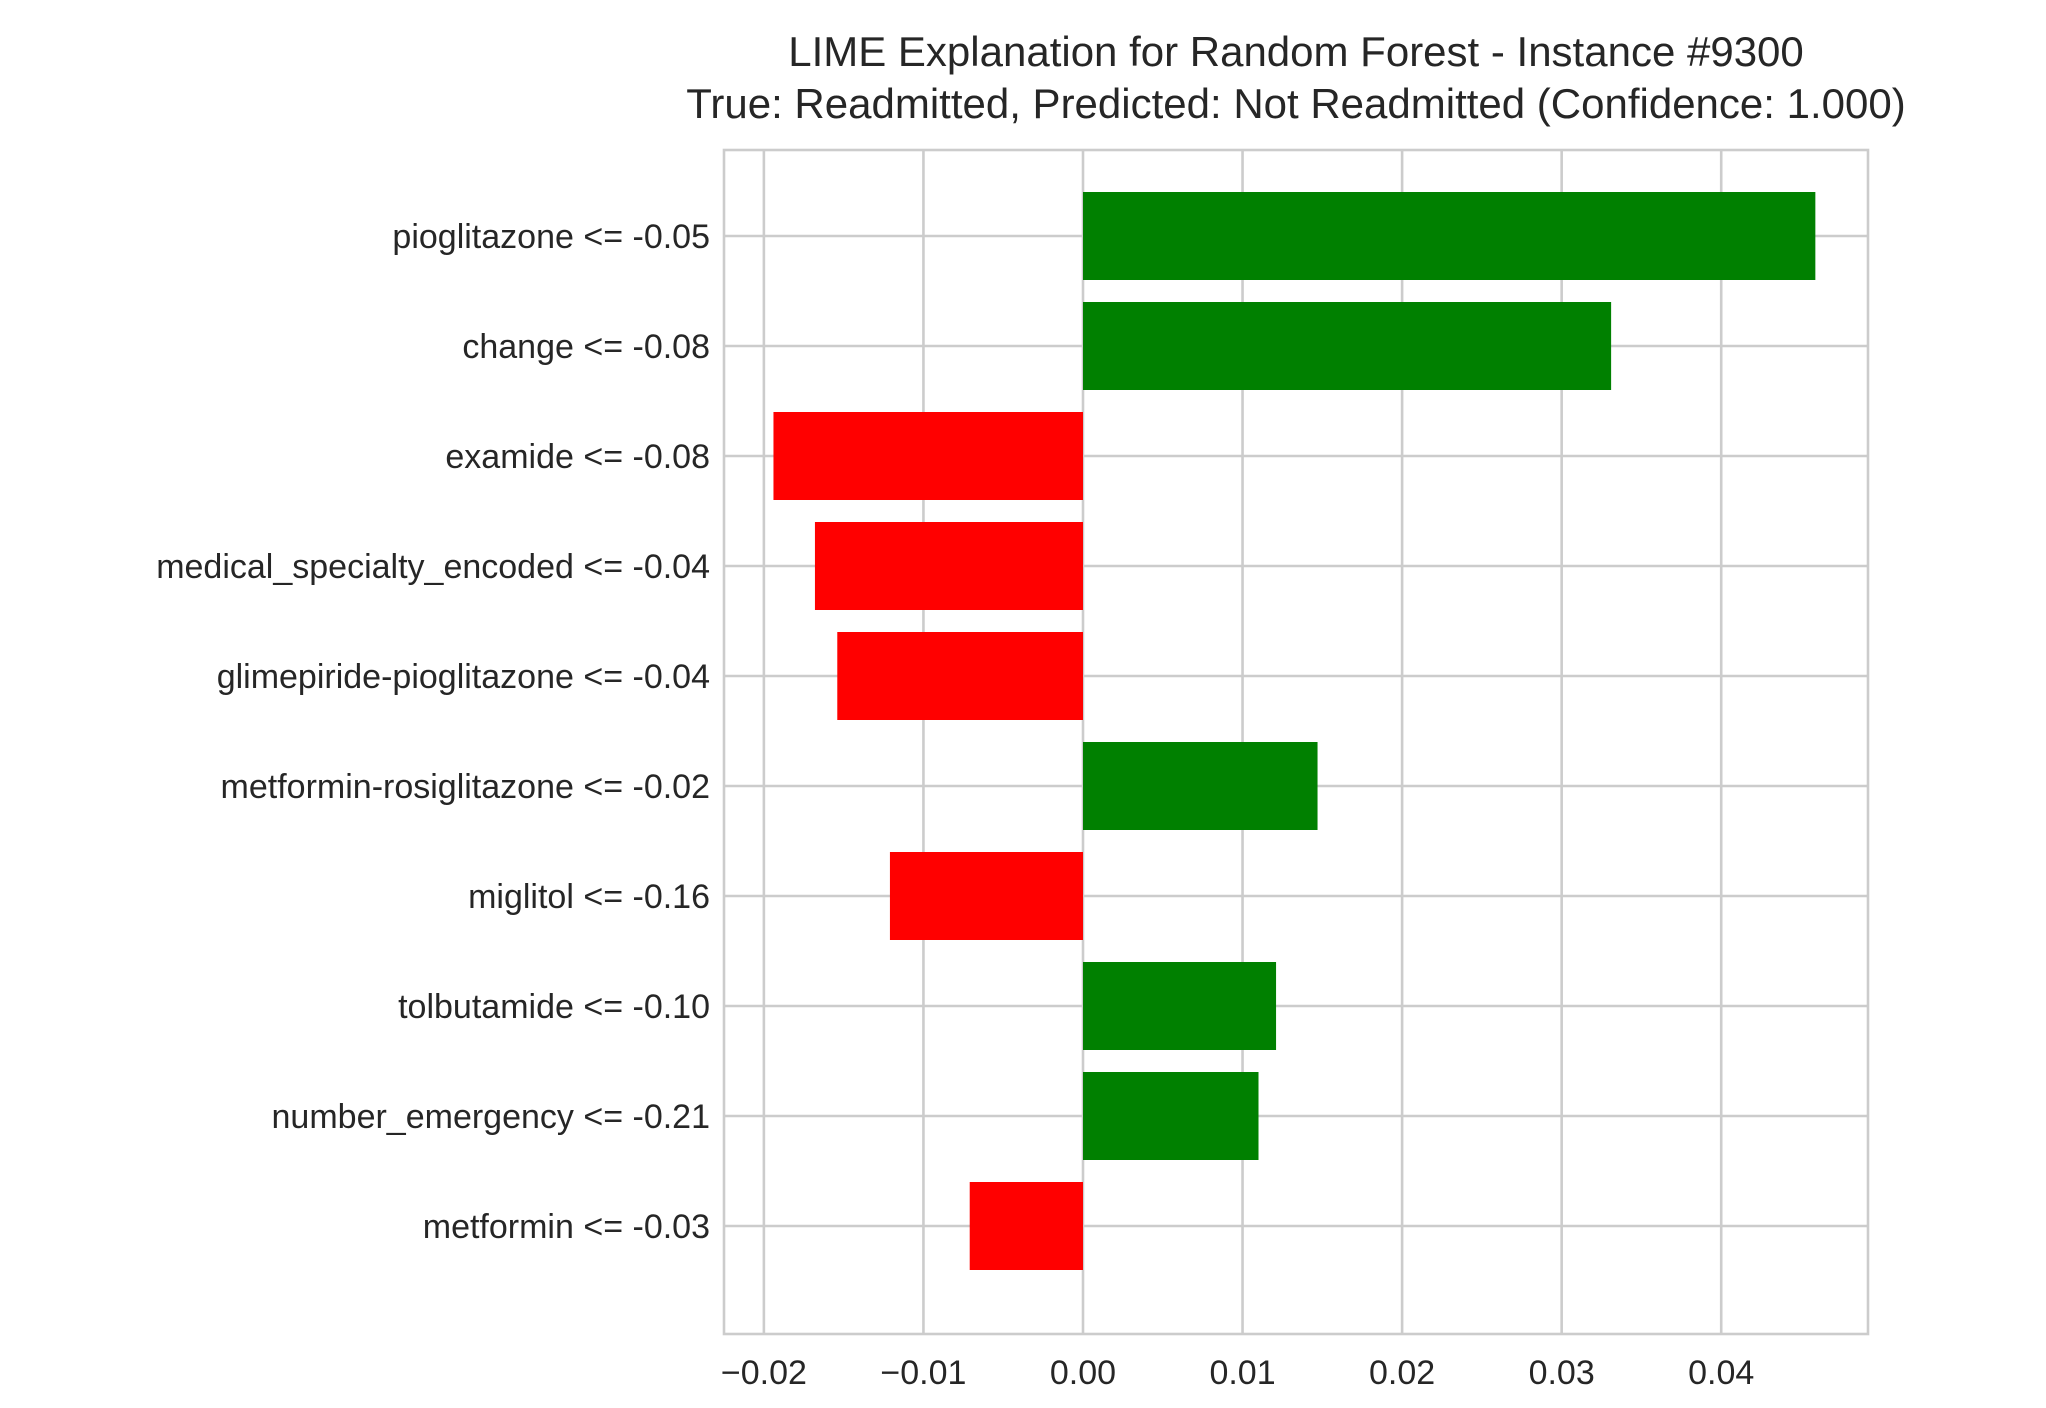 This screenshot has width=2046, height=1408. I want to click on x-tick-labels: −0.02 −0.01 0.00 0.01 0.02 0.03 0.04, so click(1237, 1373).